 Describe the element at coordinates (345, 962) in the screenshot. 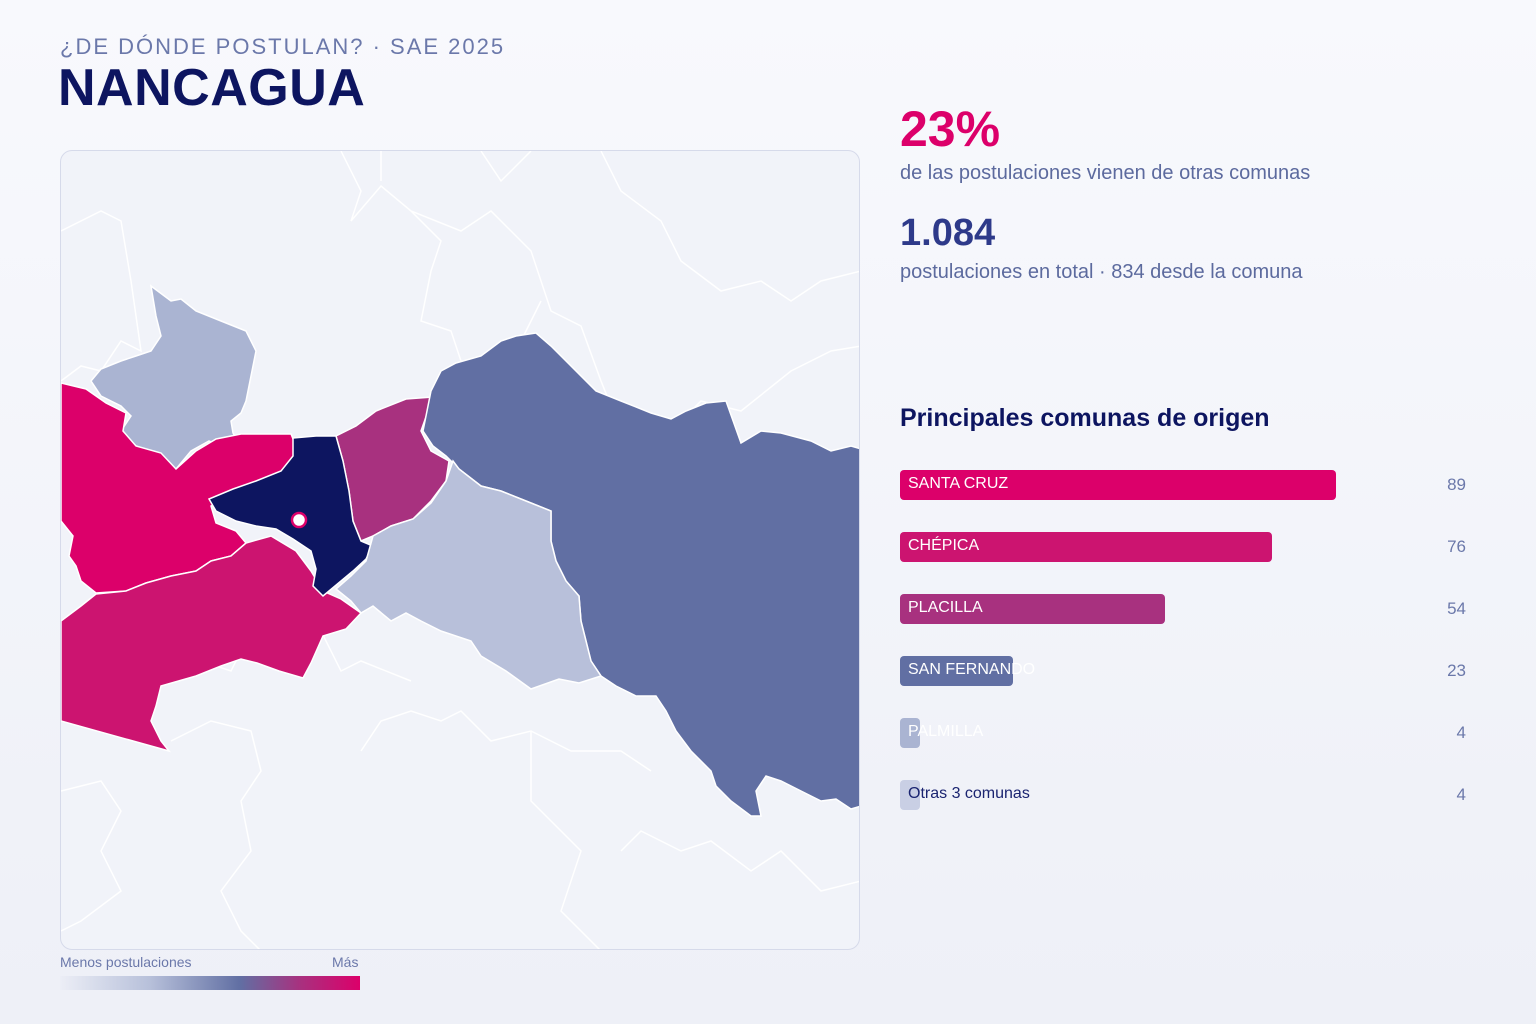

I see `legend-max-label: Más` at that location.